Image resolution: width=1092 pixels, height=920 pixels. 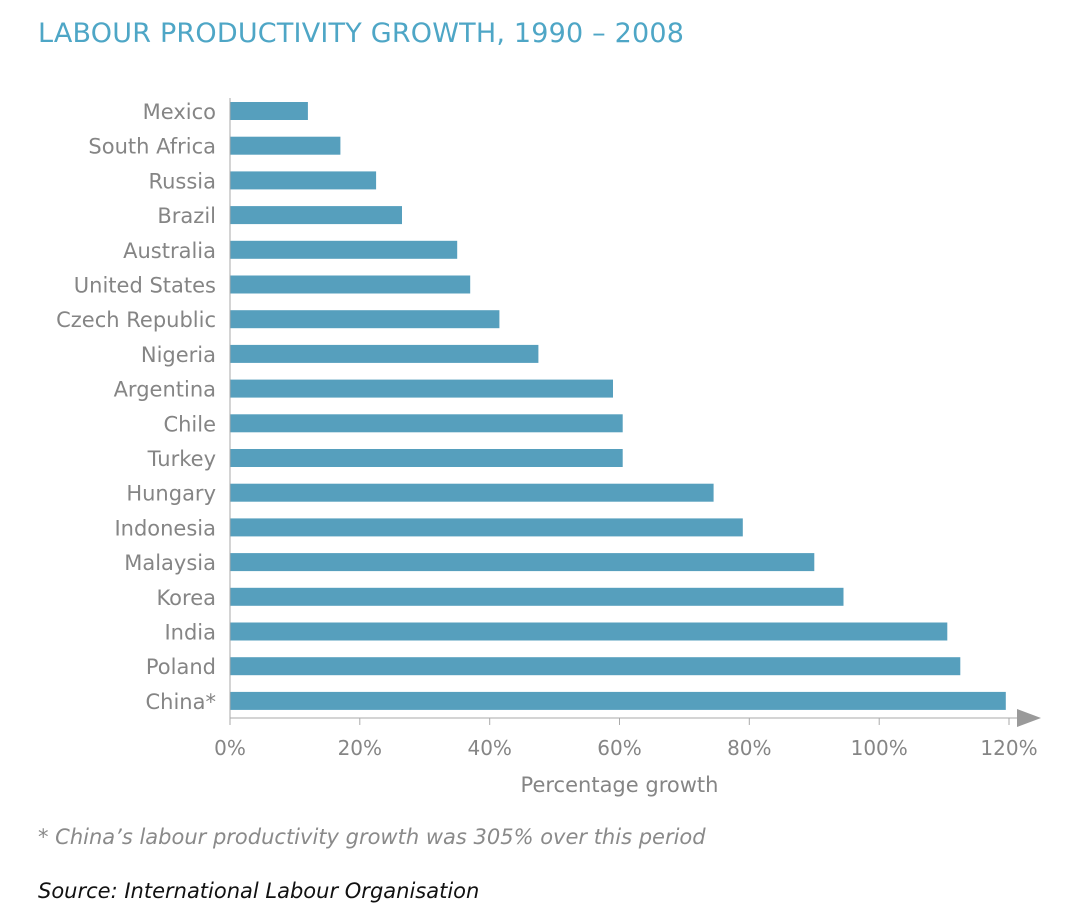 What do you see at coordinates (316, 215) in the screenshot?
I see `bar-brazil` at bounding box center [316, 215].